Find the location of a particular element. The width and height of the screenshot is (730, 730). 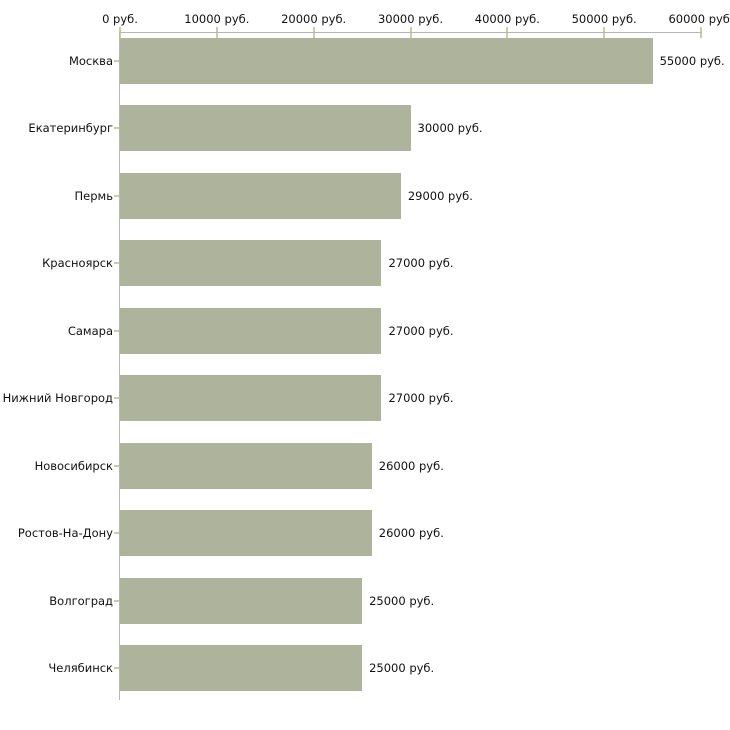

category-label: Пермь is located at coordinates (93, 195).